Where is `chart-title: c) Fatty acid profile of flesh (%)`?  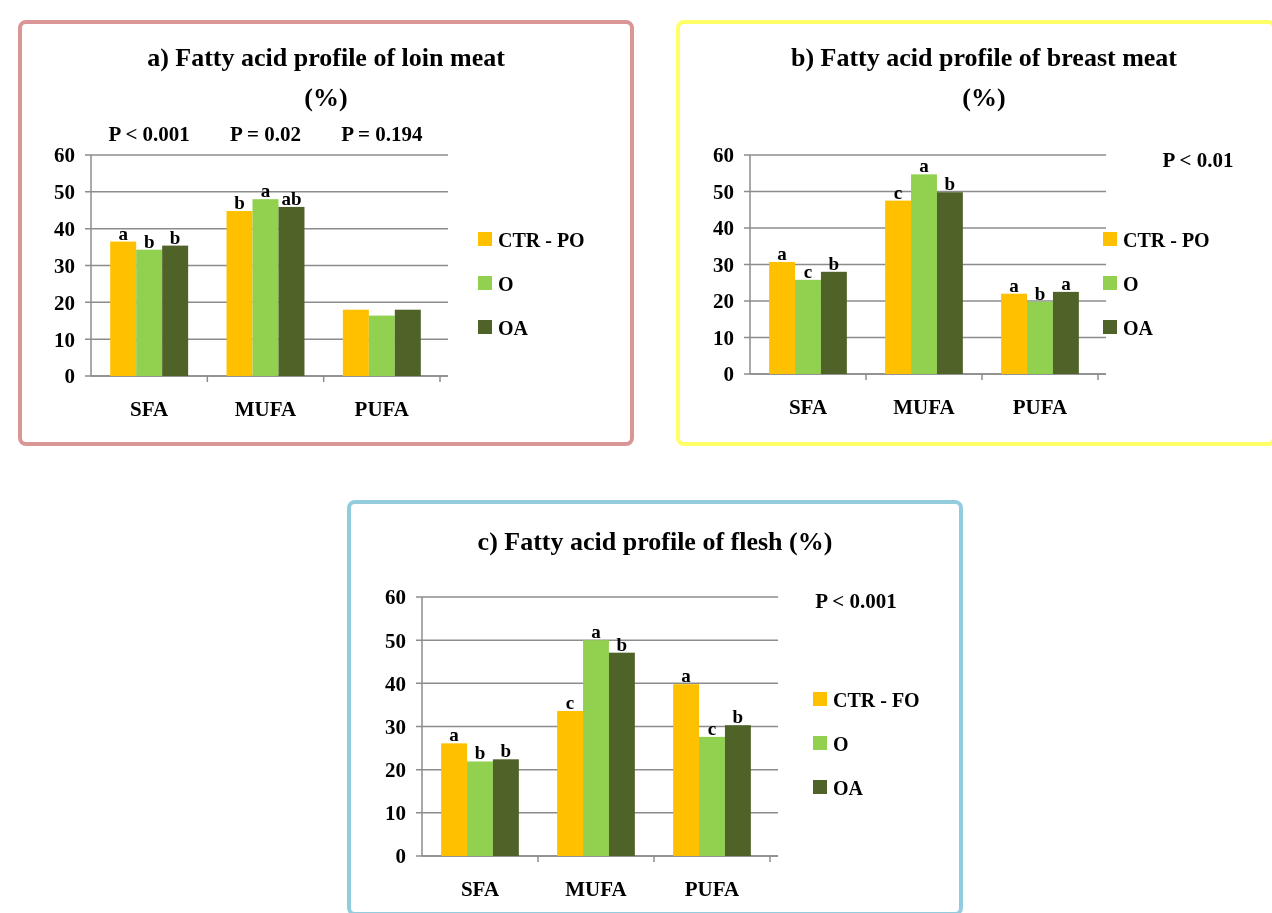
chart-title: c) Fatty acid profile of flesh (%) is located at coordinates (655, 541).